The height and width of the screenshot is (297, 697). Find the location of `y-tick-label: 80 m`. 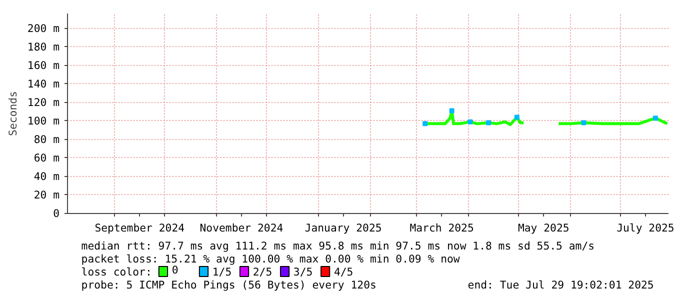

y-tick-label: 80 m is located at coordinates (47, 139).